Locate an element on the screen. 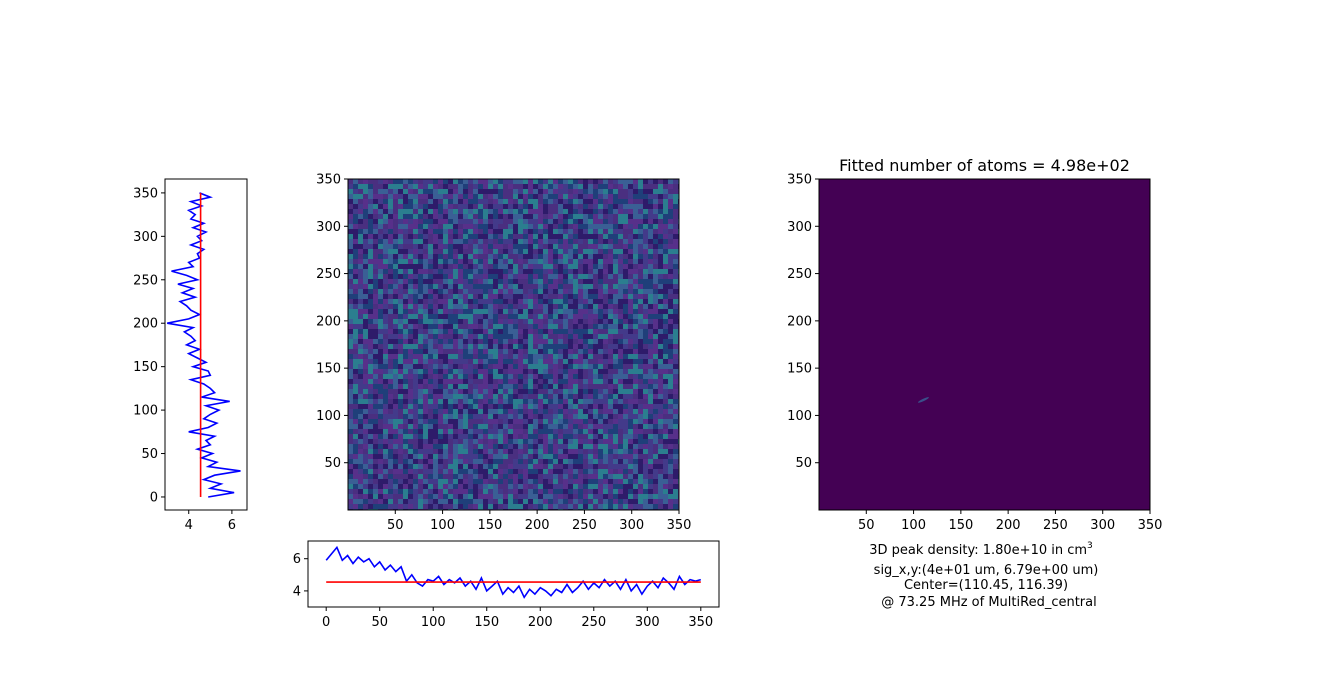 Image resolution: width=1322 pixels, height=682 pixels. raw-image-ytick-label: 150 is located at coordinates (328, 369).